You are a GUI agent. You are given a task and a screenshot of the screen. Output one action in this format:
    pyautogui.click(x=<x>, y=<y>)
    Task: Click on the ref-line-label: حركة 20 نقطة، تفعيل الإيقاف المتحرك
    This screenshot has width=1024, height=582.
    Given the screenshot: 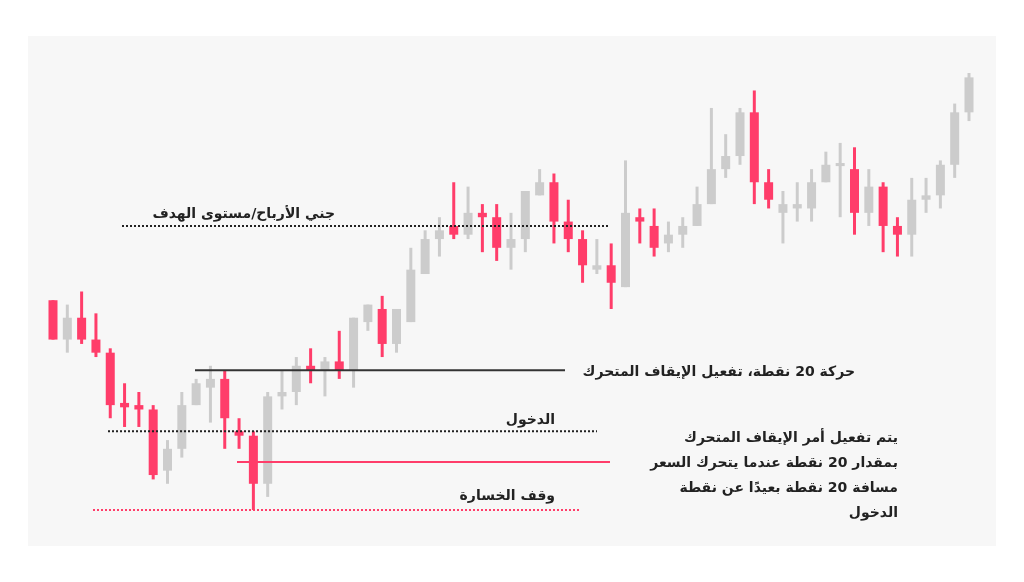 What is the action you would take?
    pyautogui.click(x=718, y=371)
    